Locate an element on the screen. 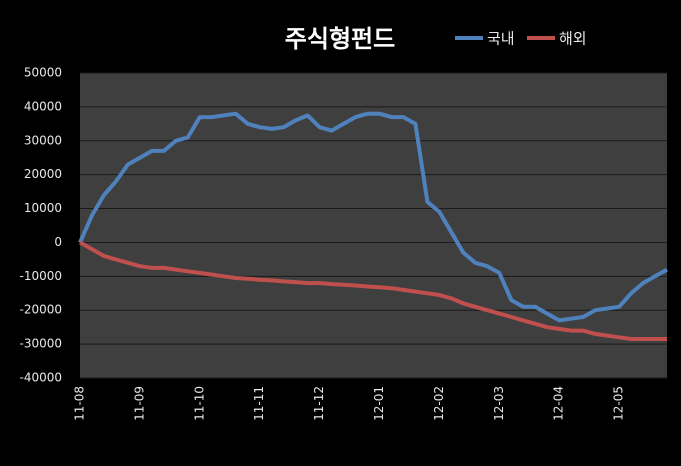 This screenshot has width=681, height=466. y-tick-label: -40000 is located at coordinates (40, 378).